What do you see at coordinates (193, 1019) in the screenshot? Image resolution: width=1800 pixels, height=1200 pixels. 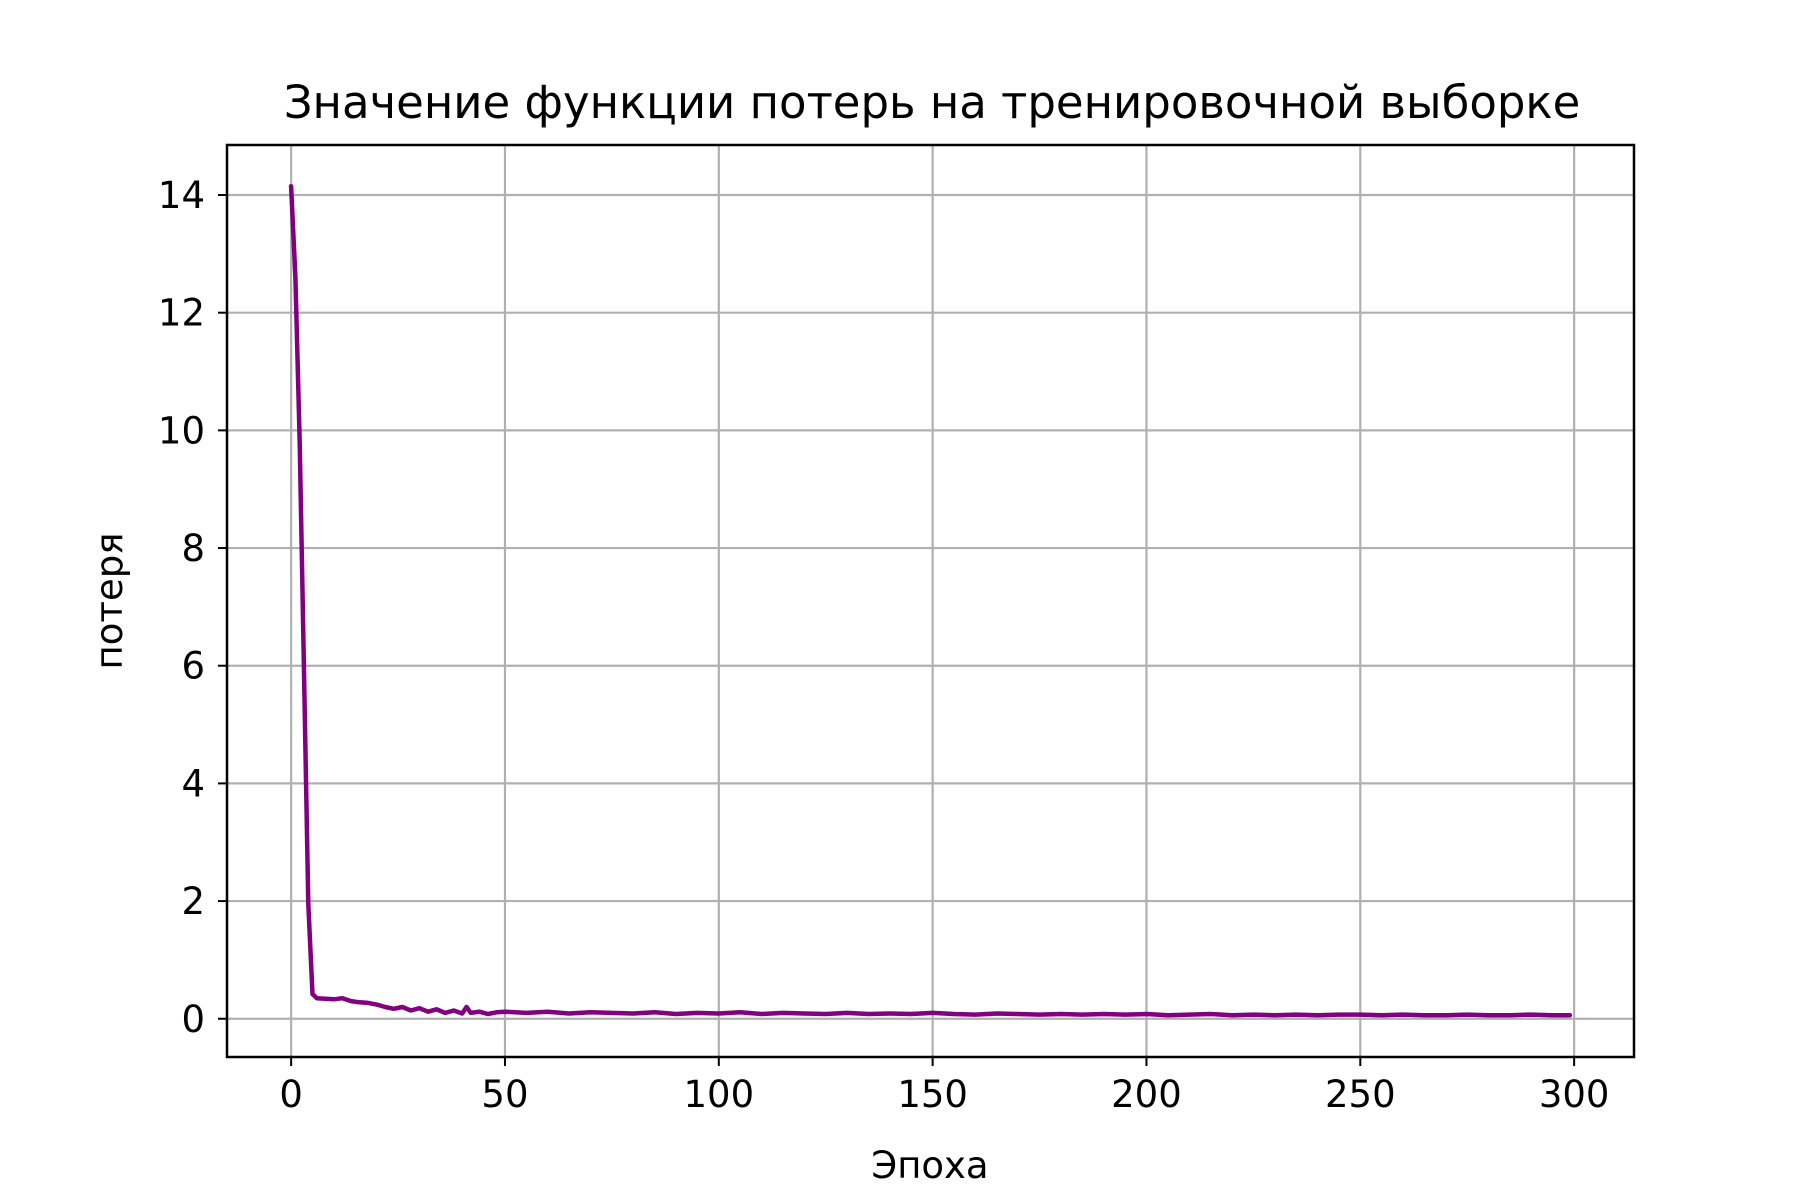 I see `y-tick-label-0: 0` at bounding box center [193, 1019].